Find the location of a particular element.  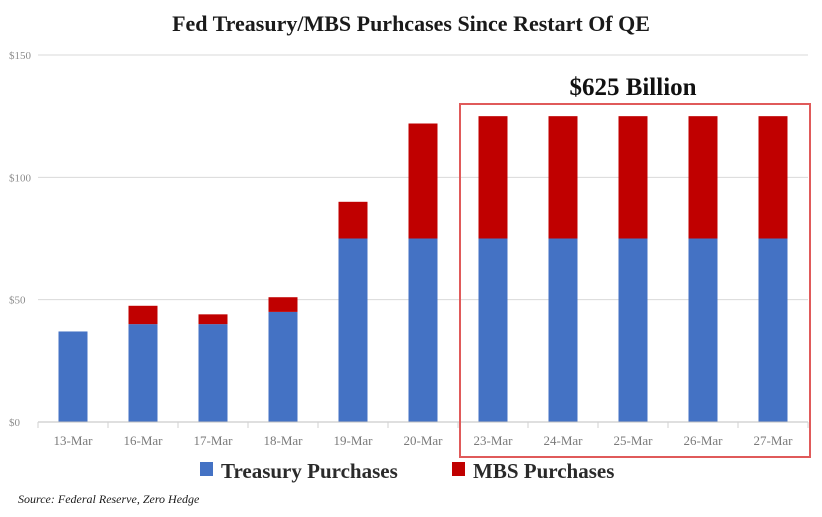

y-tick-label: $100 is located at coordinates (20, 178).